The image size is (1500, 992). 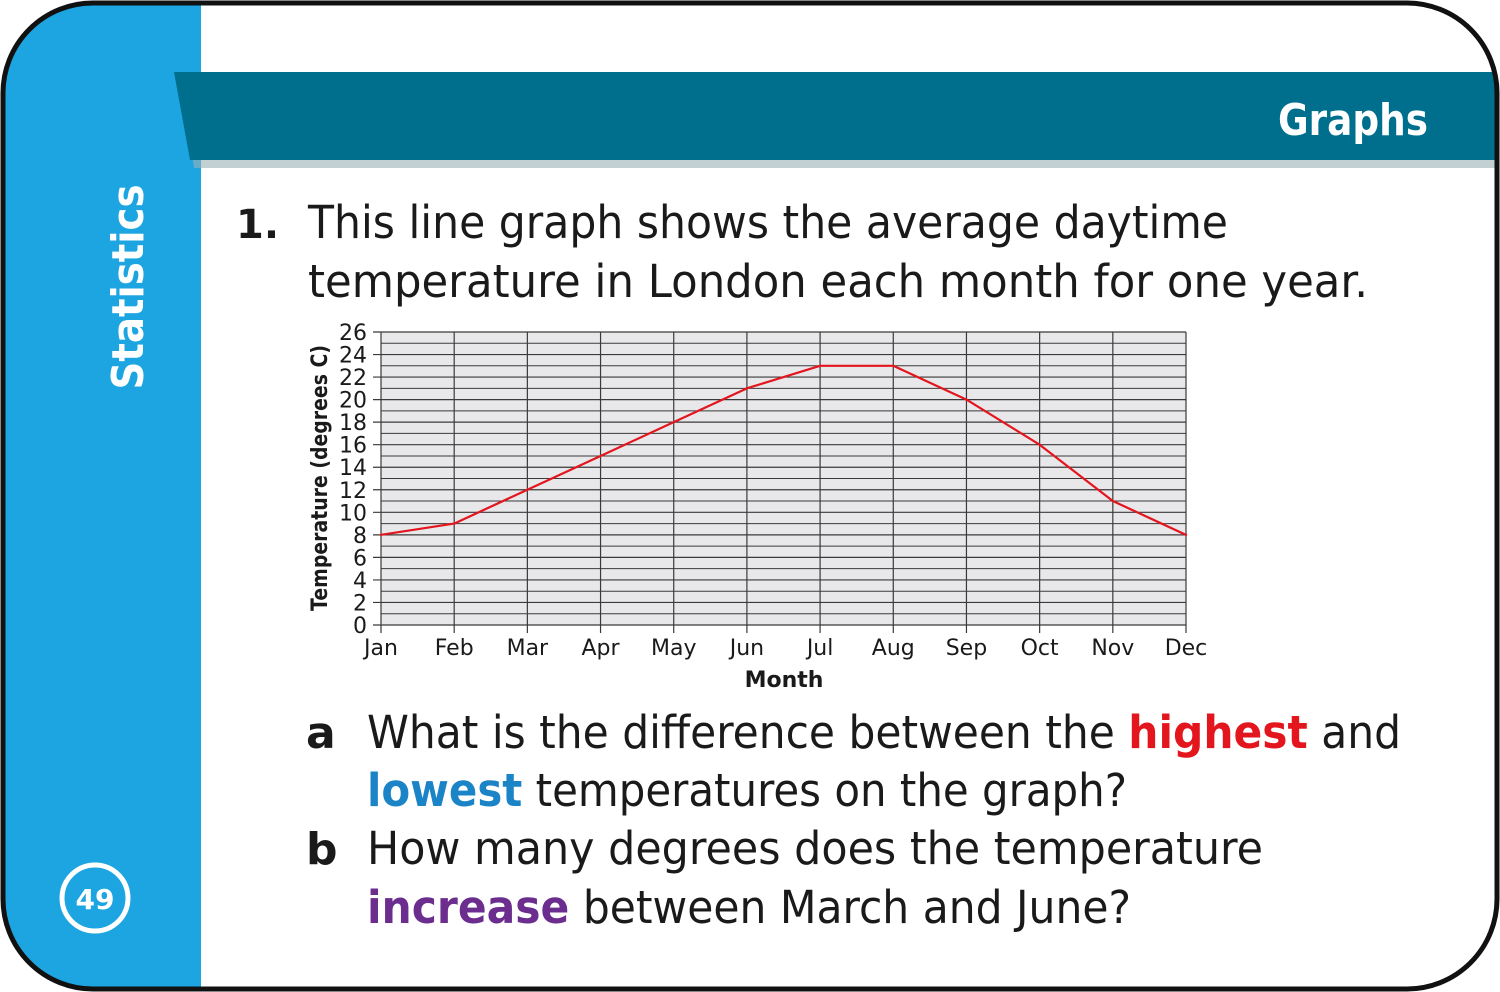 I want to click on x-tick-label: Aug, so click(x=893, y=648).